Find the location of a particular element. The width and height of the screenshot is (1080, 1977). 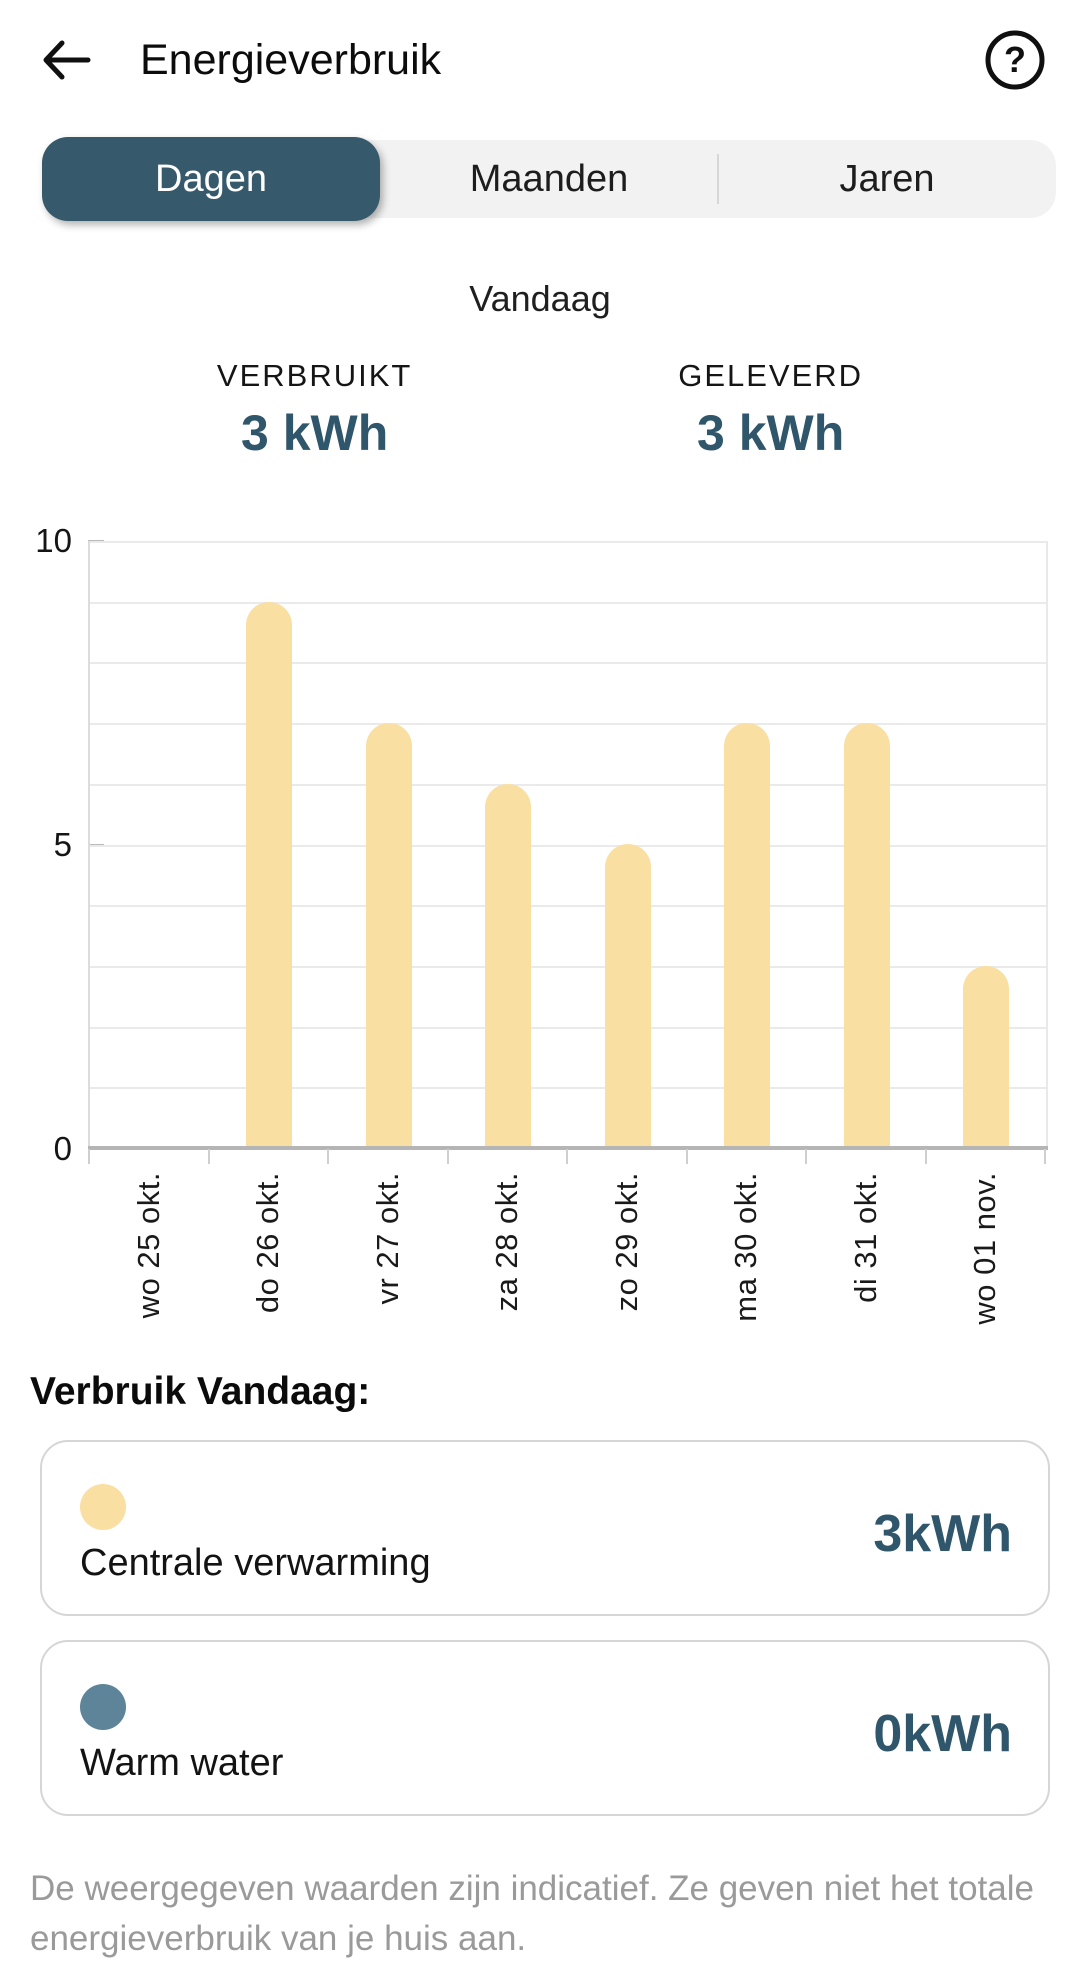

question-mark-icon: ? is located at coordinates (1015, 60).